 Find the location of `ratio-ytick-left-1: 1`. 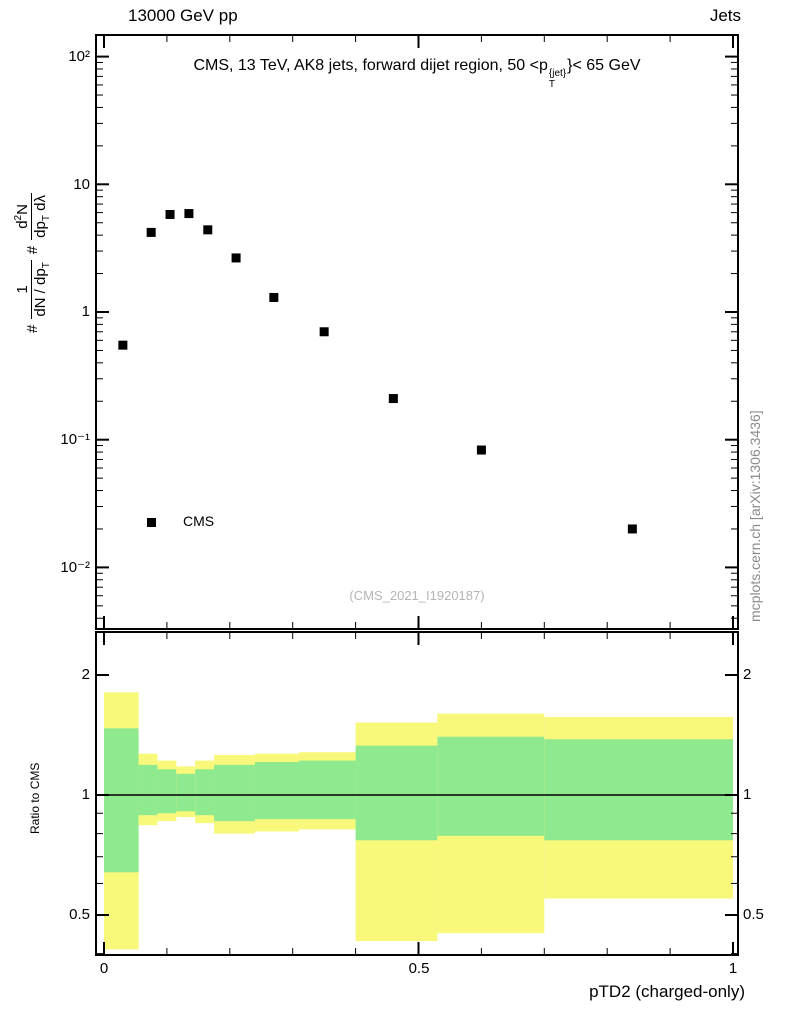

ratio-ytick-left-1: 1 is located at coordinates (85, 794).